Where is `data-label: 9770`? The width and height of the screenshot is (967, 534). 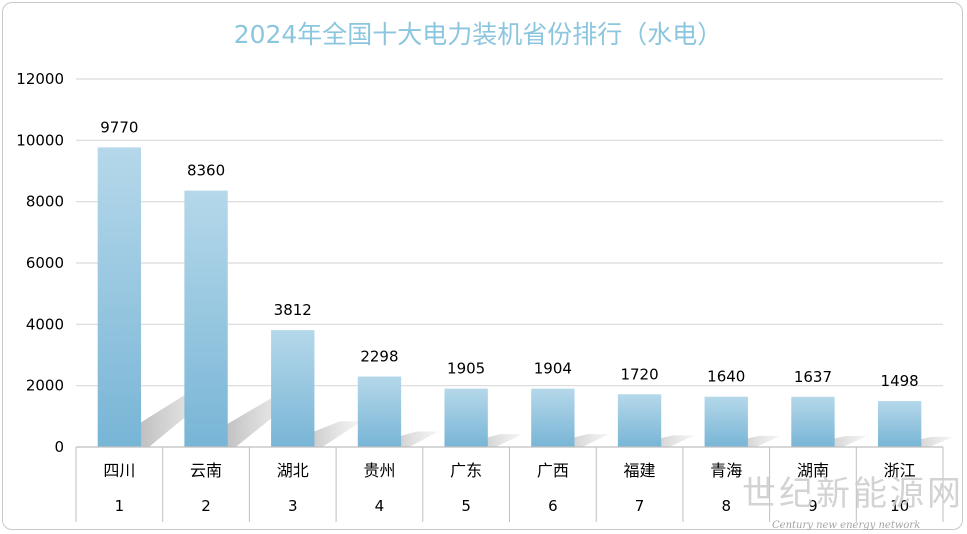
data-label: 9770 is located at coordinates (119, 127).